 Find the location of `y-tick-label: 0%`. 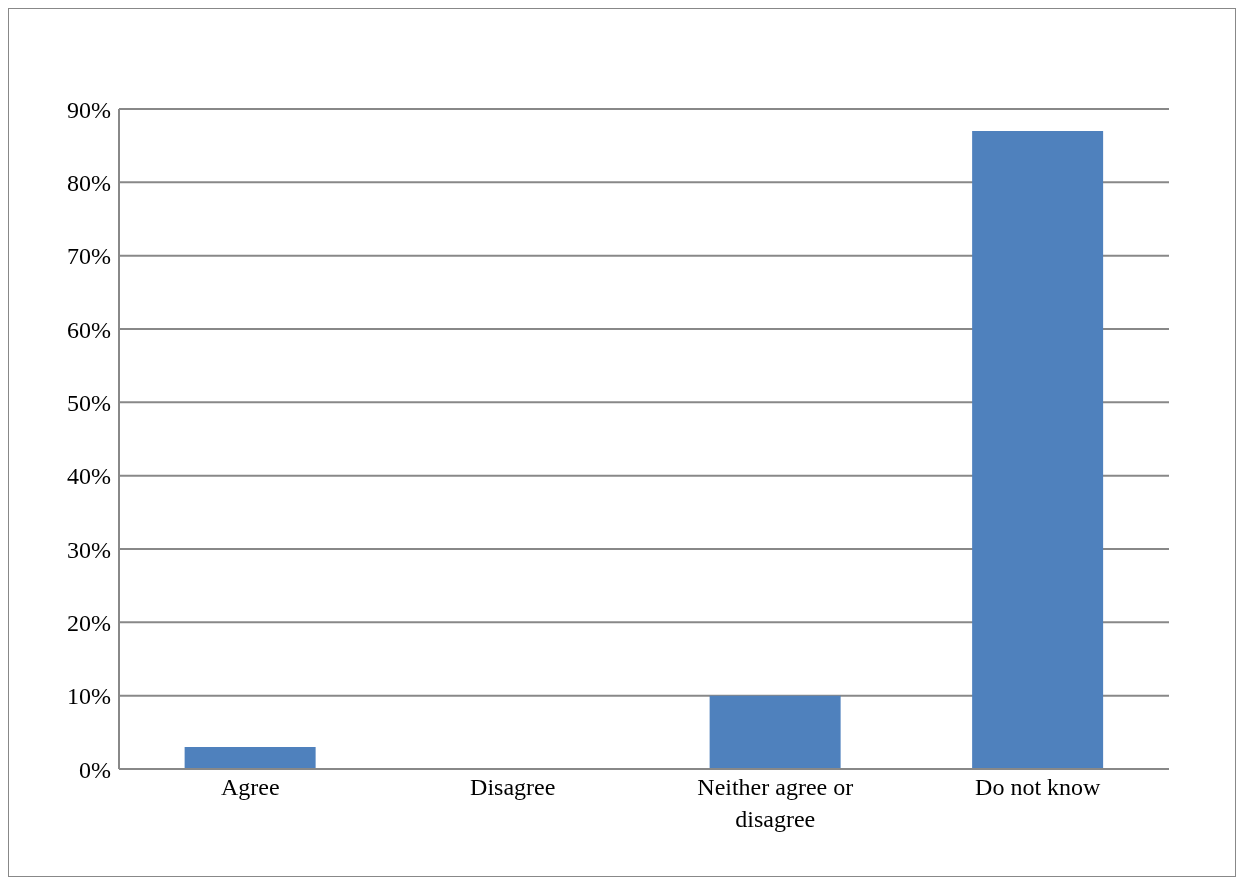

y-tick-label: 0% is located at coordinates (95, 769).